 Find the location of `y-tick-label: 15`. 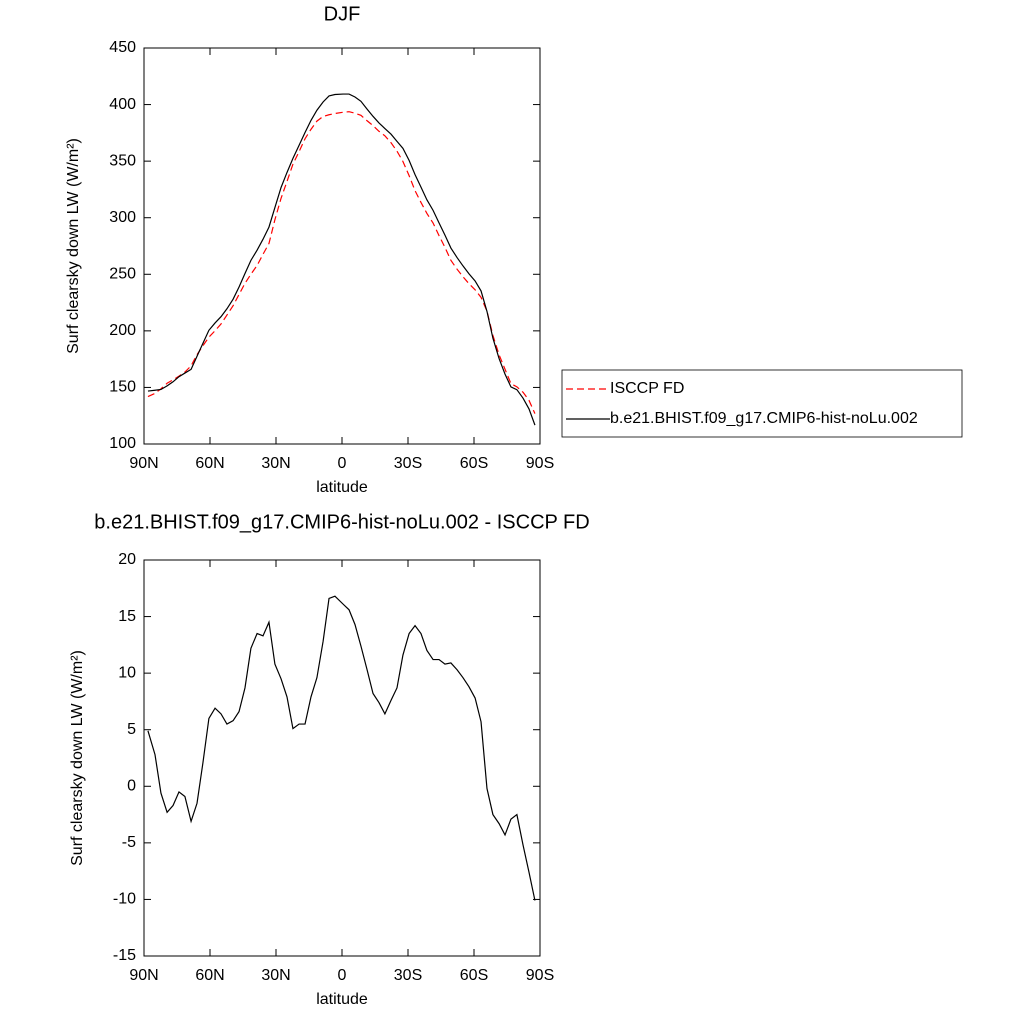

y-tick-label: 15 is located at coordinates (127, 616).